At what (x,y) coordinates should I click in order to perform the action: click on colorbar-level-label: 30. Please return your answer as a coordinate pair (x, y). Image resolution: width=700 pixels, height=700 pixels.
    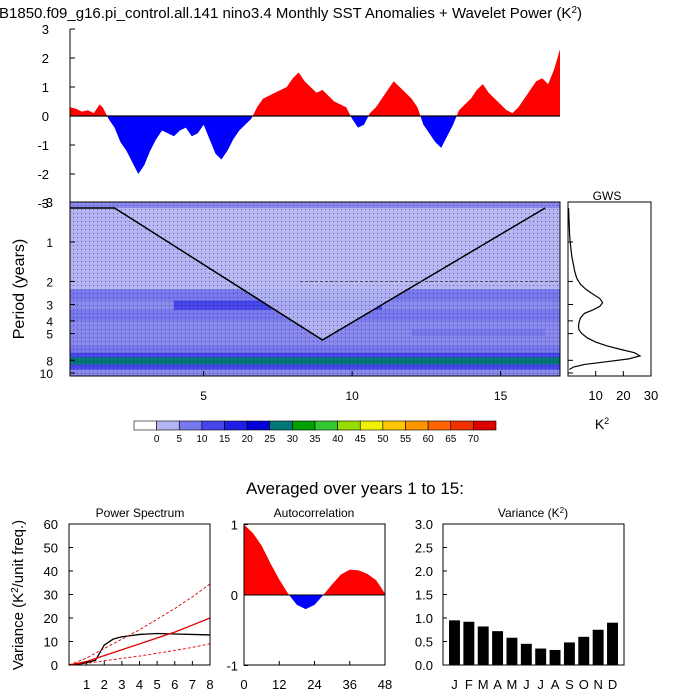
    Looking at the image, I should click on (293, 439).